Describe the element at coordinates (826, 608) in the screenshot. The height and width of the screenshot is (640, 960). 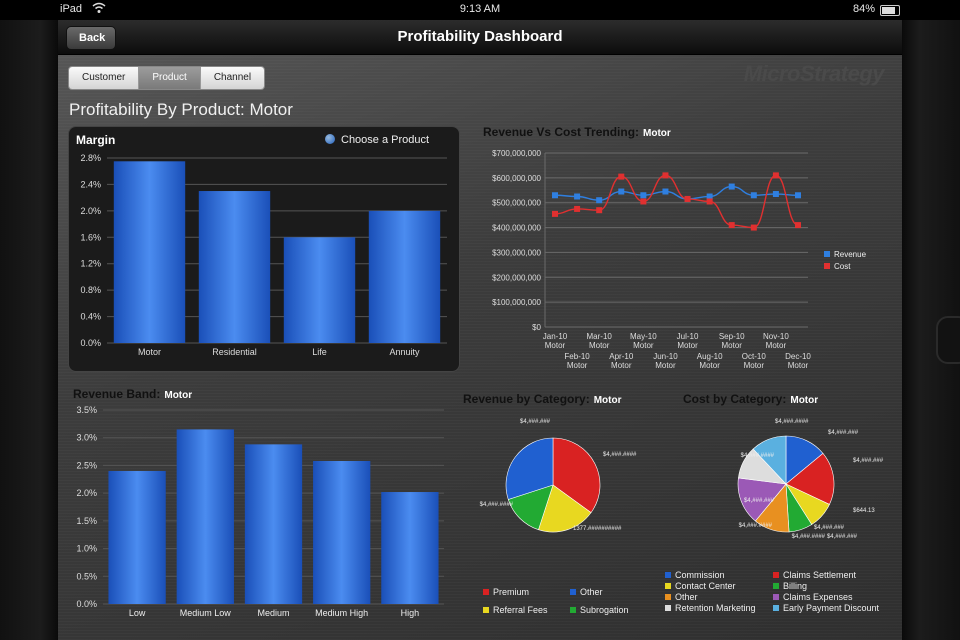
I see `legend-item: Early Payment Discount` at that location.